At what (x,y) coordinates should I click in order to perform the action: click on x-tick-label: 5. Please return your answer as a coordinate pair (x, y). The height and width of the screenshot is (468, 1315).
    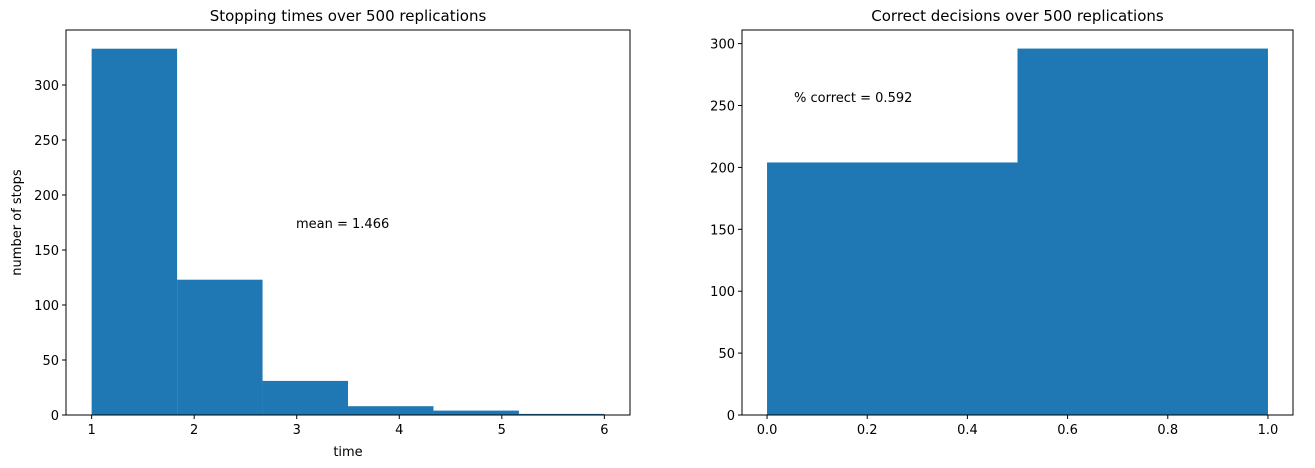
    Looking at the image, I should click on (502, 430).